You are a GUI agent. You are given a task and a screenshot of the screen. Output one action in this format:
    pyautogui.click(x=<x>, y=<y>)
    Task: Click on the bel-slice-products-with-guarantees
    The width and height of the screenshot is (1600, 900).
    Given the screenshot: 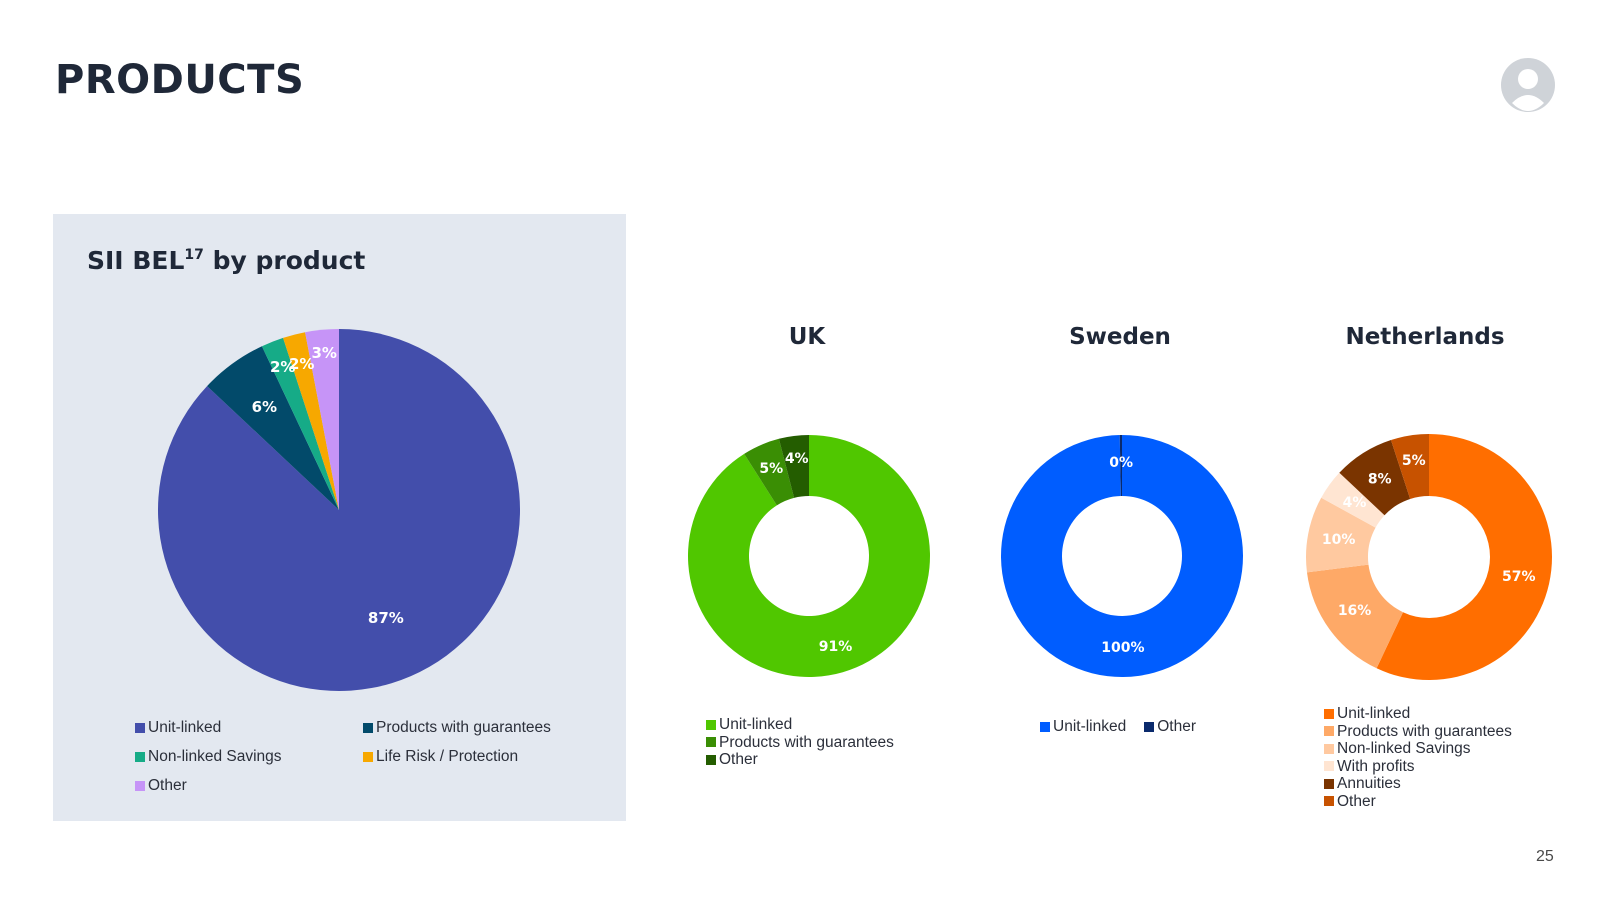 What is the action you would take?
    pyautogui.click(x=273, y=428)
    